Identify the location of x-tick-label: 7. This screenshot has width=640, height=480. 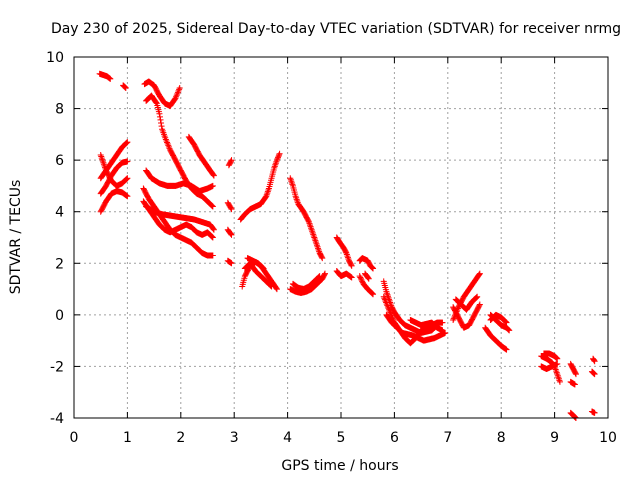
(447, 438).